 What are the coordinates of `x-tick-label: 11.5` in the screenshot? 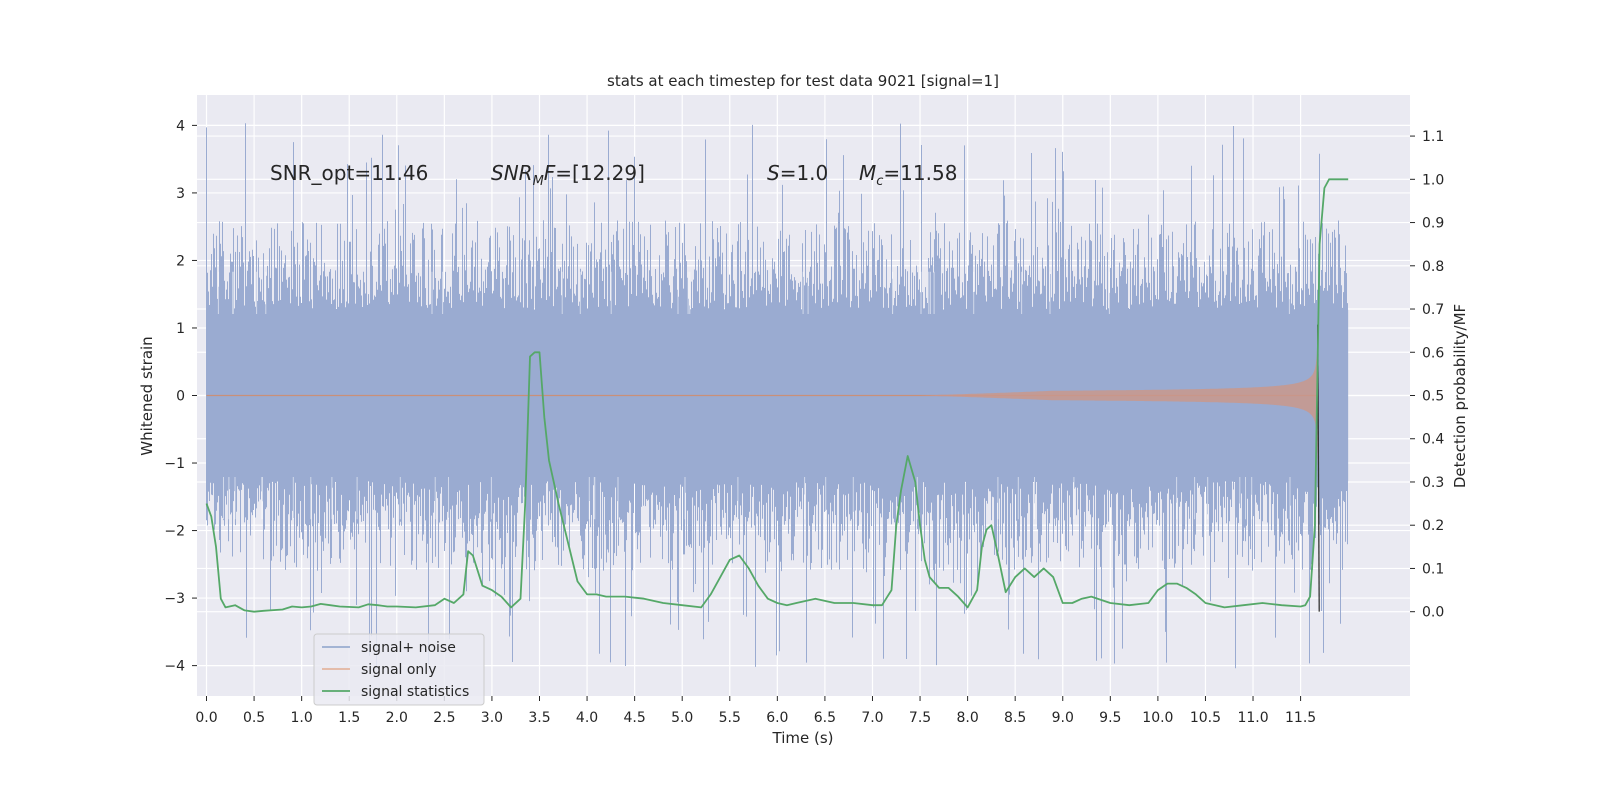 It's located at (1300, 718).